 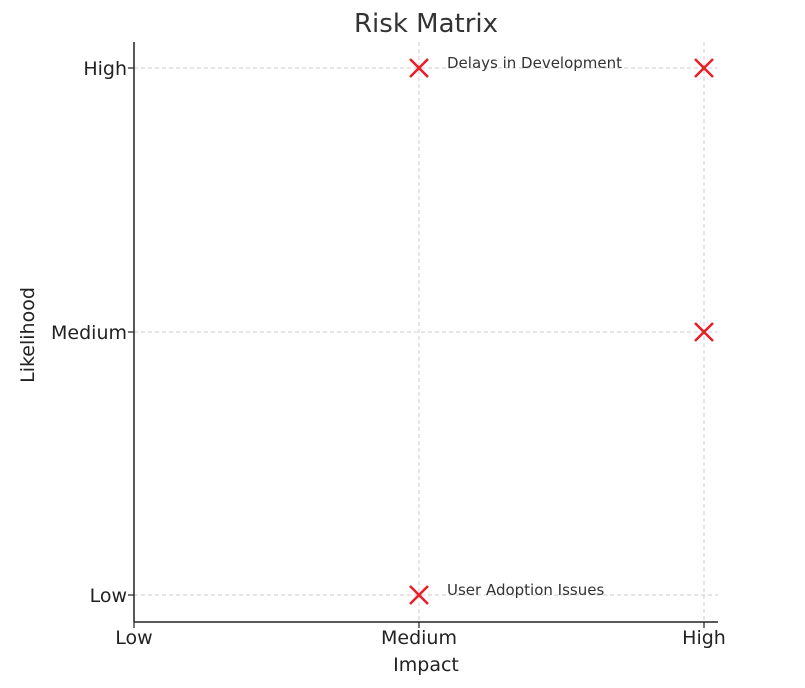 What do you see at coordinates (133, 638) in the screenshot?
I see `x-tick-label: Low` at bounding box center [133, 638].